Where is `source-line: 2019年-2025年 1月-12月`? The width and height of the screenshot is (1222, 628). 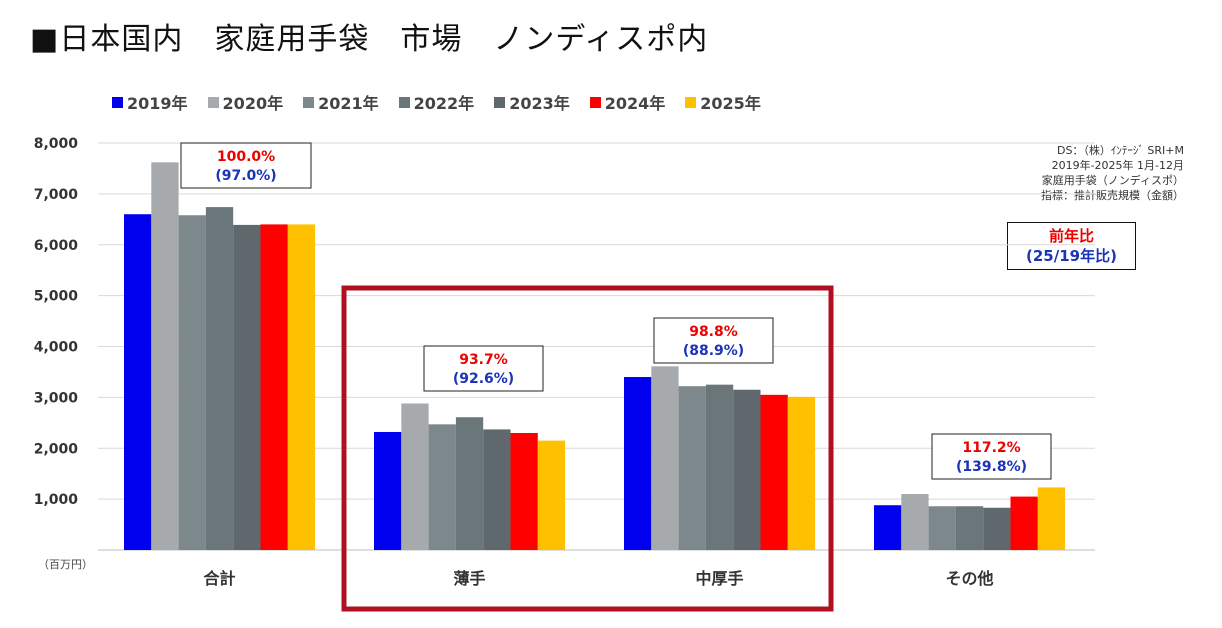
source-line: 2019年-2025年 1月-12月 is located at coordinates (1117, 165).